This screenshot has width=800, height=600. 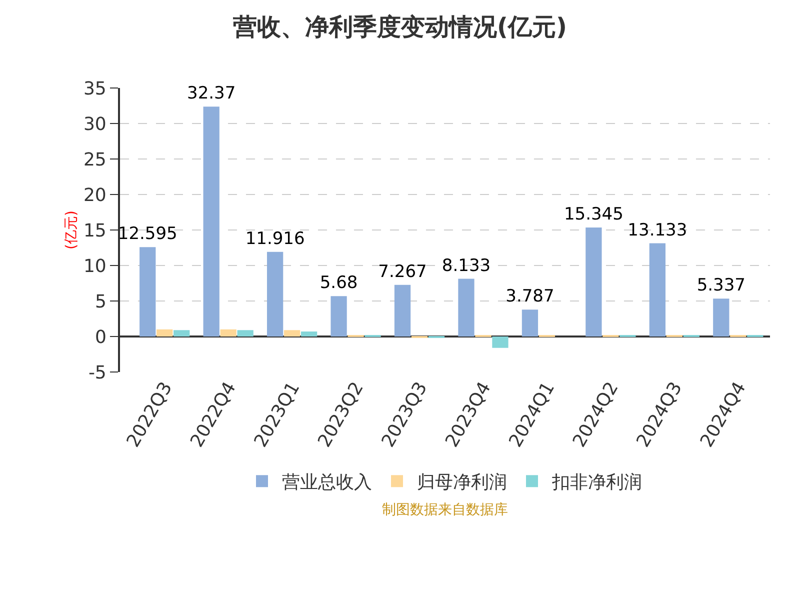 What do you see at coordinates (148, 234) in the screenshot?
I see `data-label: 12.595` at bounding box center [148, 234].